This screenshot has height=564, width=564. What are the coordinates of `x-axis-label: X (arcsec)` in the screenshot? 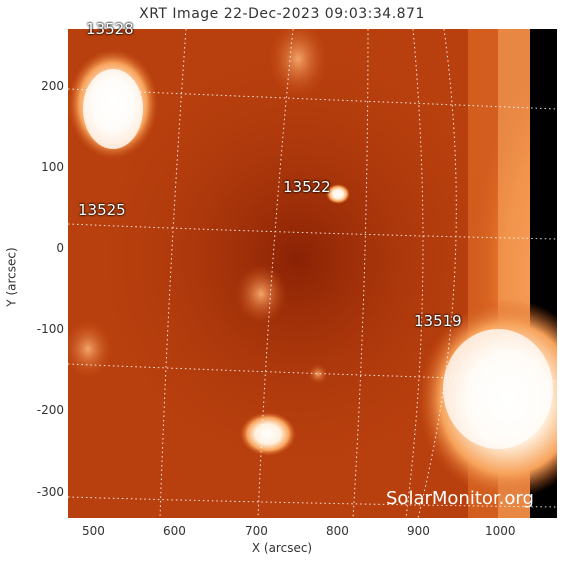 It's located at (282, 548).